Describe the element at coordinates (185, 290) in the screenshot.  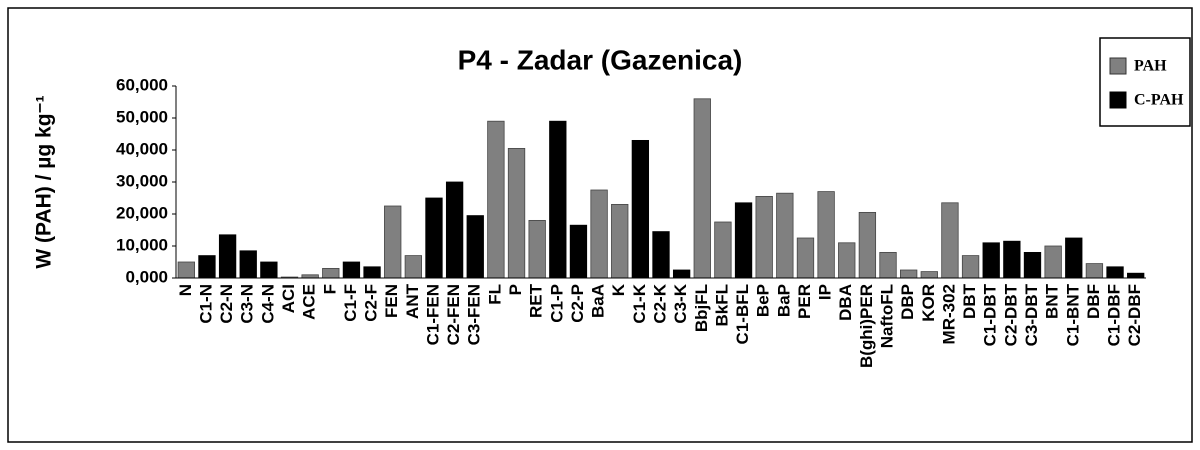
I see `x-tick-label: N` at that location.